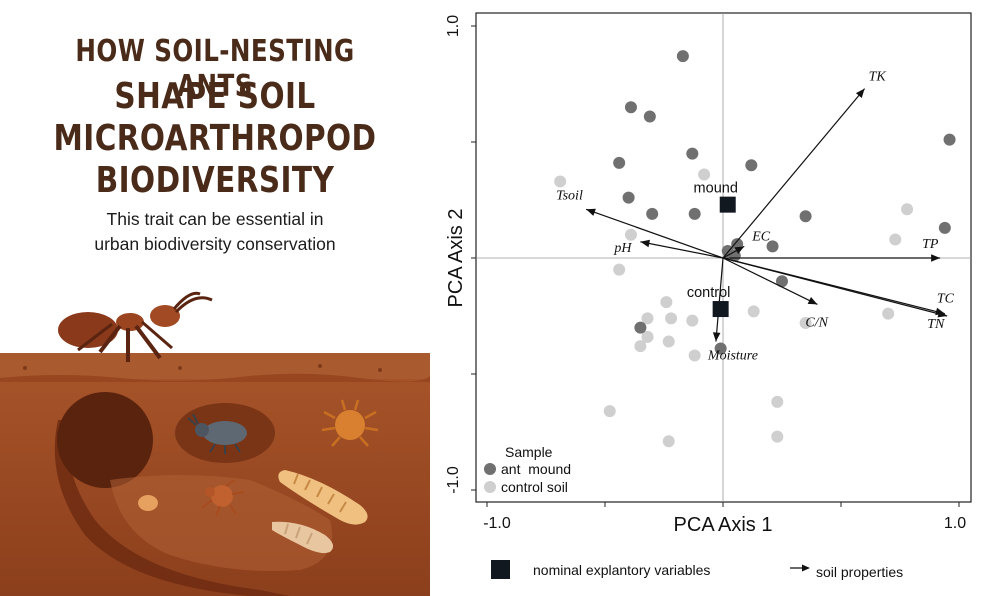 The height and width of the screenshot is (596, 984). Describe the element at coordinates (955, 523) in the screenshot. I see `x-tick-label-right: 1.0` at that location.